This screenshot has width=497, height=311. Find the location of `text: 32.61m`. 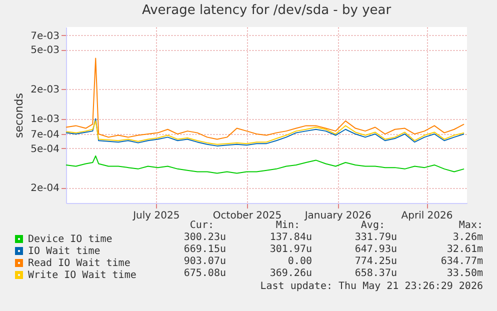

text: 32.61m is located at coordinates (464, 249).